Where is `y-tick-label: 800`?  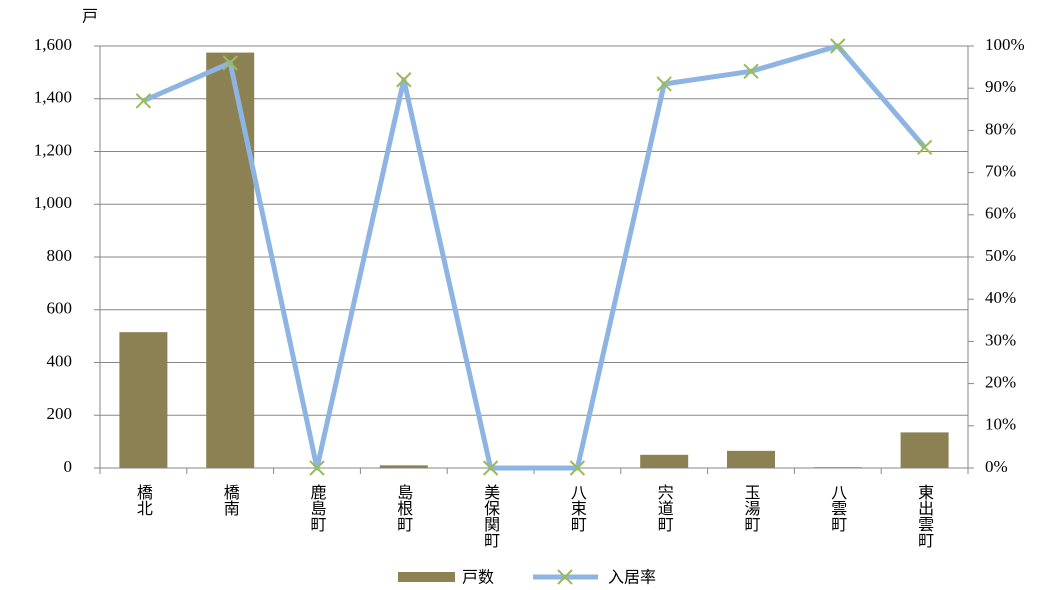
y-tick-label: 800 is located at coordinates (60, 255).